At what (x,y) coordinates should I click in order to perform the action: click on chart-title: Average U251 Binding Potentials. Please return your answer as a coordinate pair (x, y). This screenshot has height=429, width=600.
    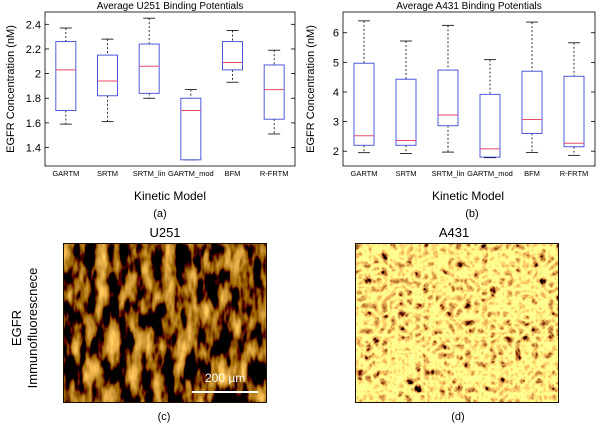
    Looking at the image, I should click on (170, 6).